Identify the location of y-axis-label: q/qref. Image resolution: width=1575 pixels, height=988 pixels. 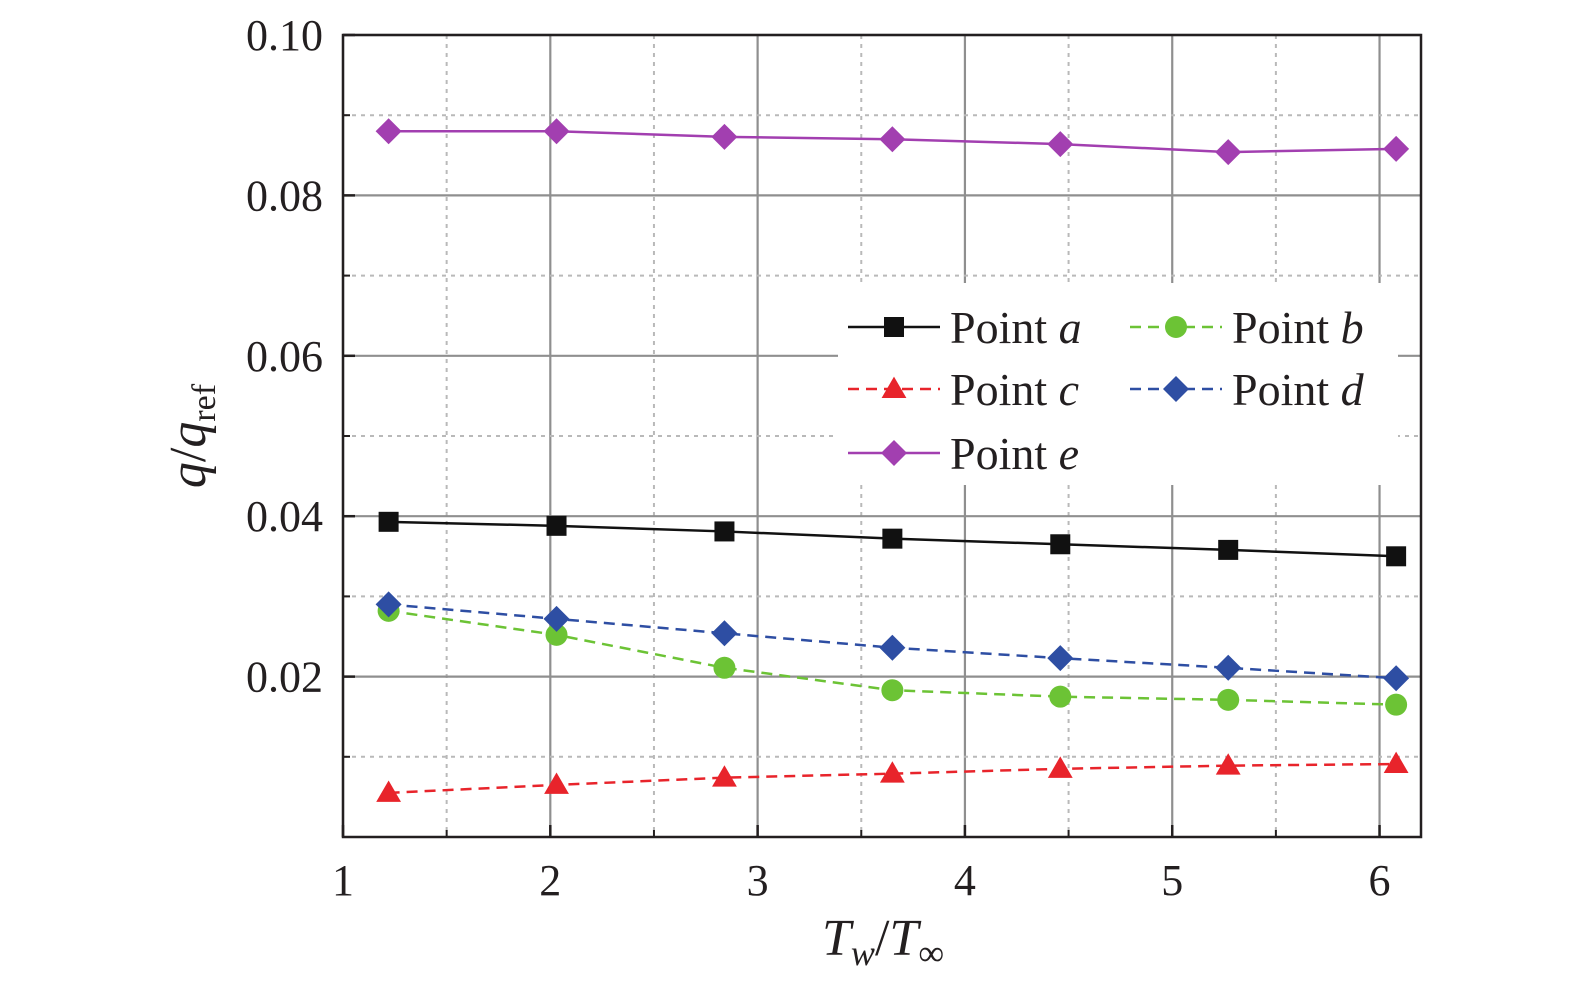
(191, 435).